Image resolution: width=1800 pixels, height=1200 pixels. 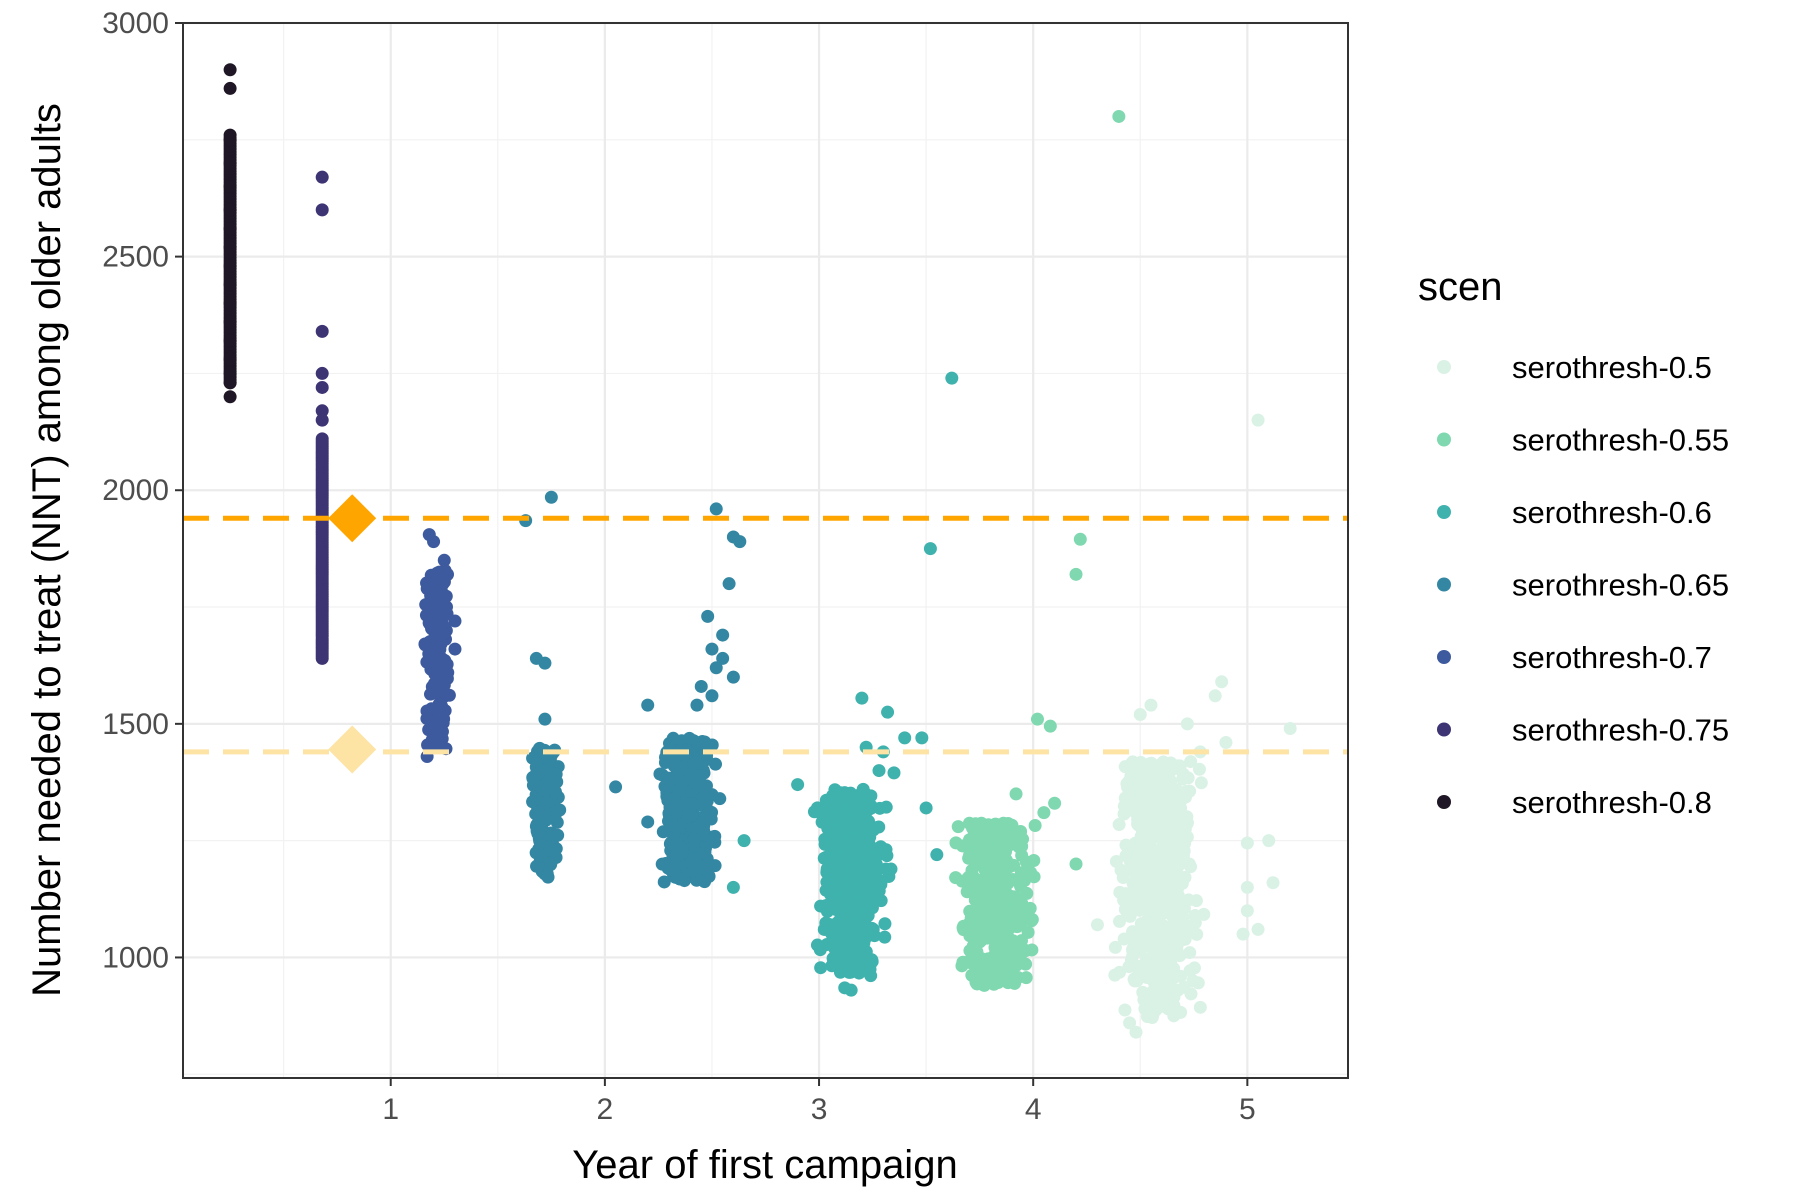 What do you see at coordinates (352, 518) in the screenshot?
I see `reference-diamond` at bounding box center [352, 518].